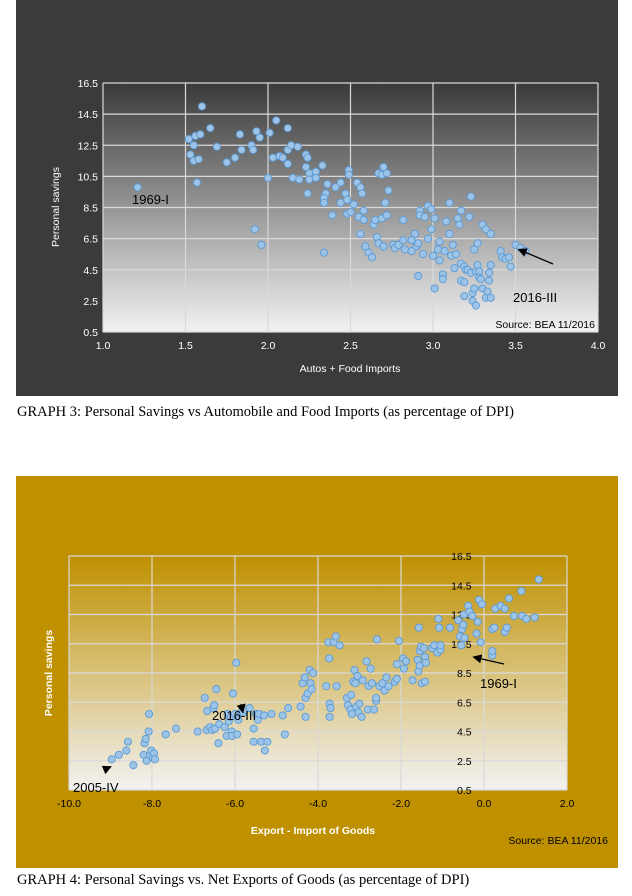 The image size is (632, 896). Describe the element at coordinates (152, 804) in the screenshot. I see `x-tick-label: -8.0` at that location.